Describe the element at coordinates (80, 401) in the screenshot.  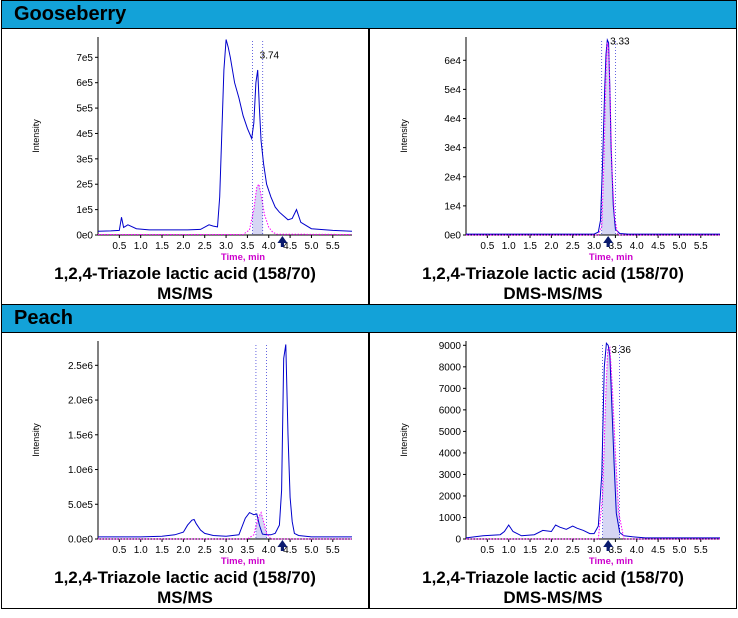
I see `y-tick-label: 2.0e6` at that location.